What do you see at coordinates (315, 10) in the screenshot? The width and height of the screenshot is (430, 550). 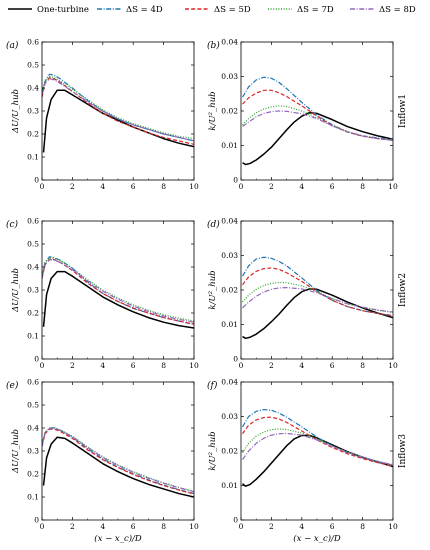 I see `legend-label: ΔS = 7D` at bounding box center [315, 10].